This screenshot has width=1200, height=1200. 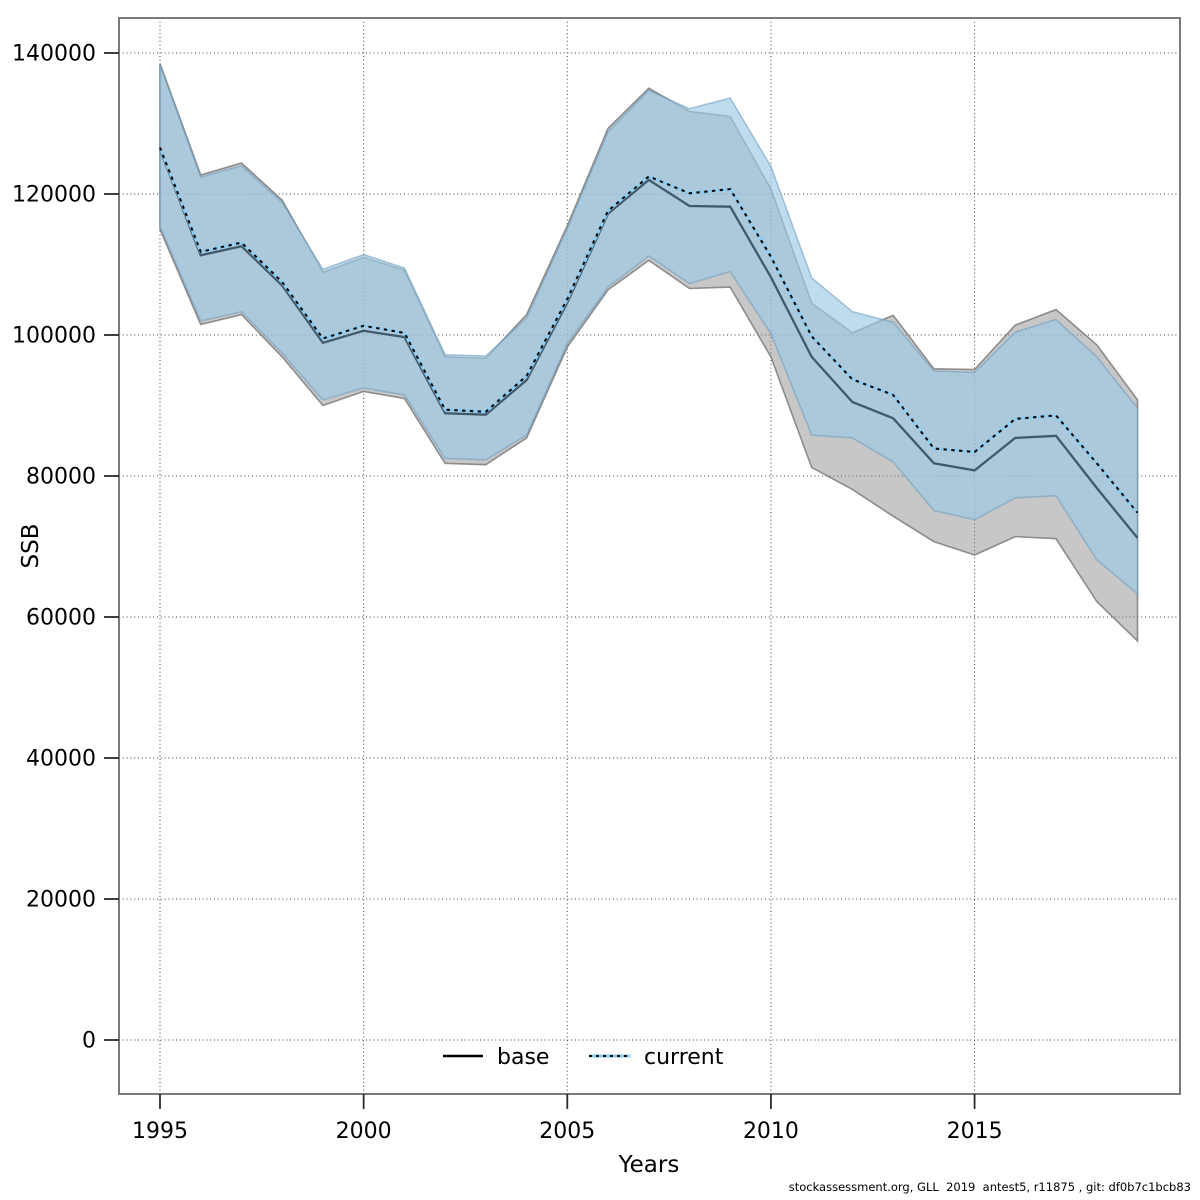 What do you see at coordinates (771, 1131) in the screenshot?
I see `x-tick-label: 2010` at bounding box center [771, 1131].